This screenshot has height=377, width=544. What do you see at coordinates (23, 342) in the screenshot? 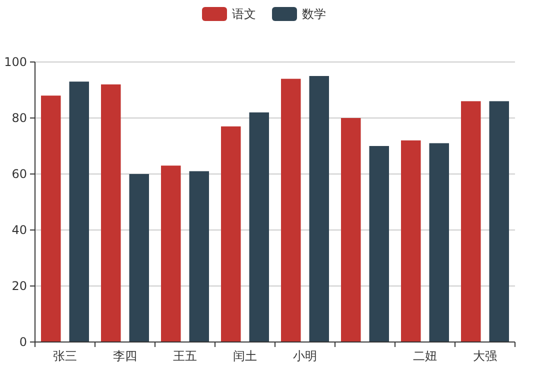
I see `y-tick-label: 0` at bounding box center [23, 342].